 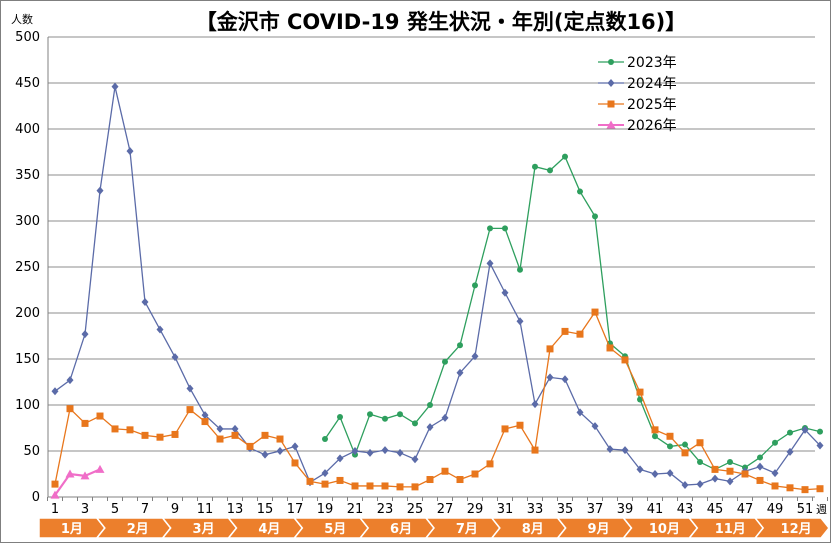 What do you see at coordinates (265, 509) in the screenshot?
I see `x-tick-label-15: 15` at bounding box center [265, 509].